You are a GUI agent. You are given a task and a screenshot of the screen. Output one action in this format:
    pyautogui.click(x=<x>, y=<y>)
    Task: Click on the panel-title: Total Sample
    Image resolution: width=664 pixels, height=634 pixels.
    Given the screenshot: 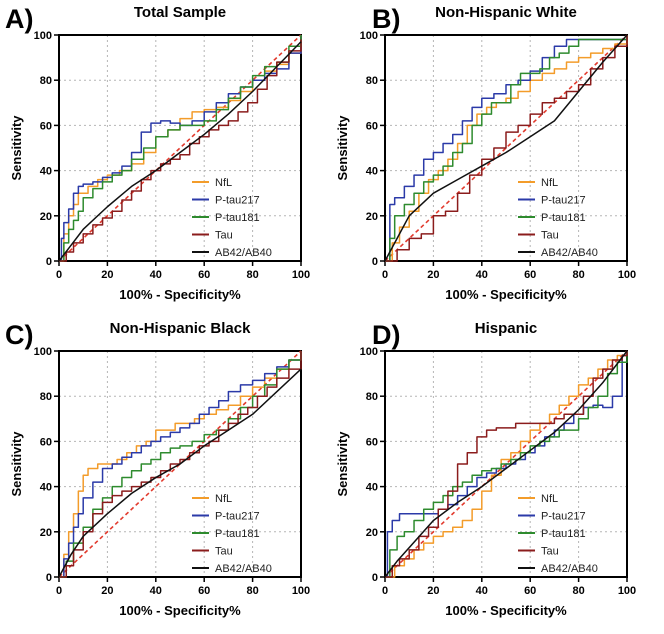 What is the action you would take?
    pyautogui.click(x=180, y=12)
    